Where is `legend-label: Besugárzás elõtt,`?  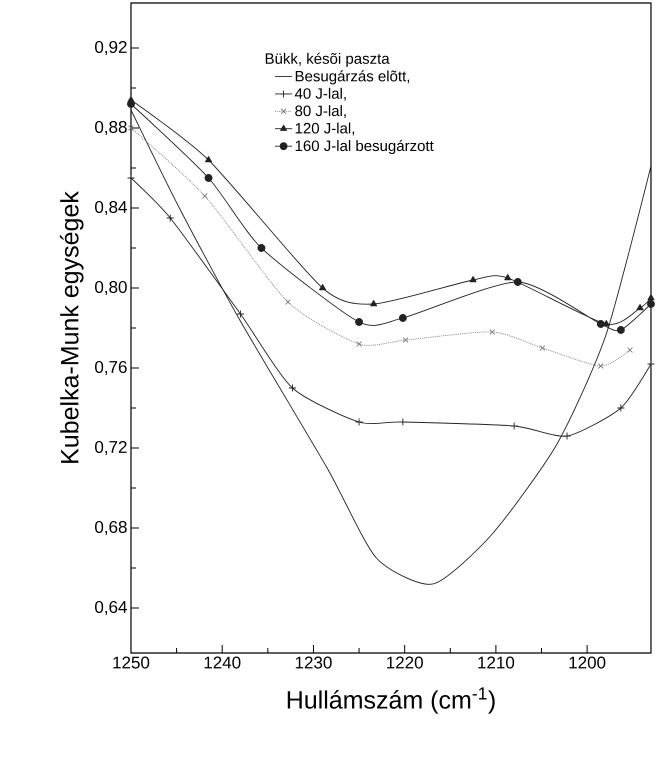 legend-label: Besugárzás elõtt, is located at coordinates (353, 77).